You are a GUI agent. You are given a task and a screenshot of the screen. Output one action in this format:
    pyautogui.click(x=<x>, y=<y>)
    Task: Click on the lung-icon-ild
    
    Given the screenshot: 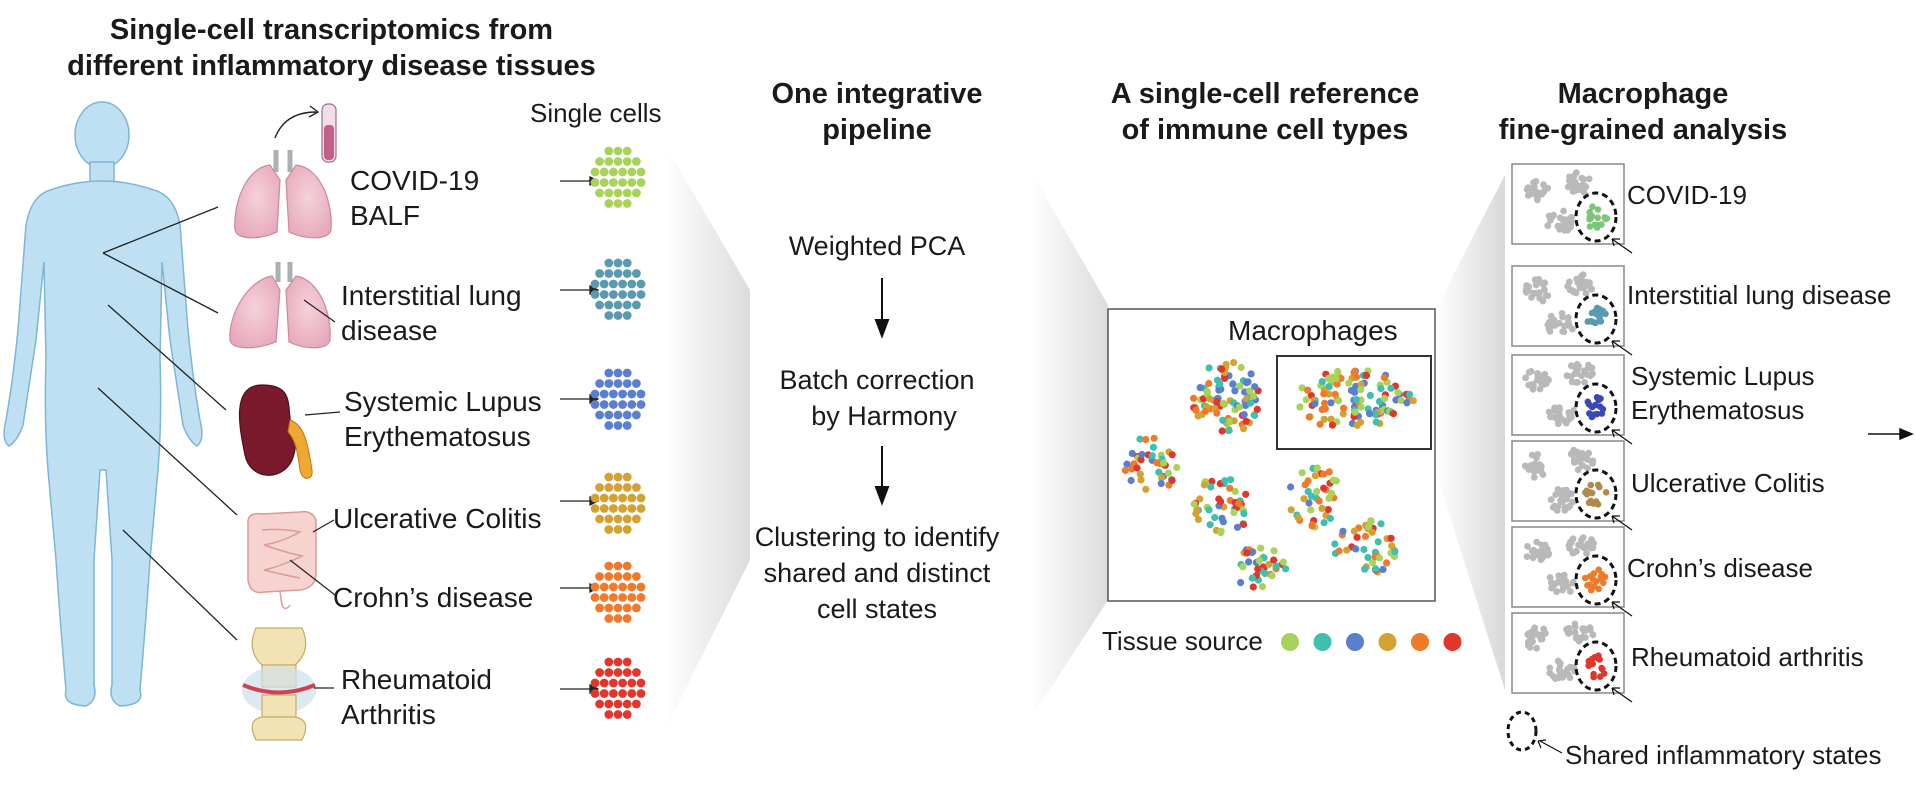 What is the action you would take?
    pyautogui.click(x=282, y=305)
    